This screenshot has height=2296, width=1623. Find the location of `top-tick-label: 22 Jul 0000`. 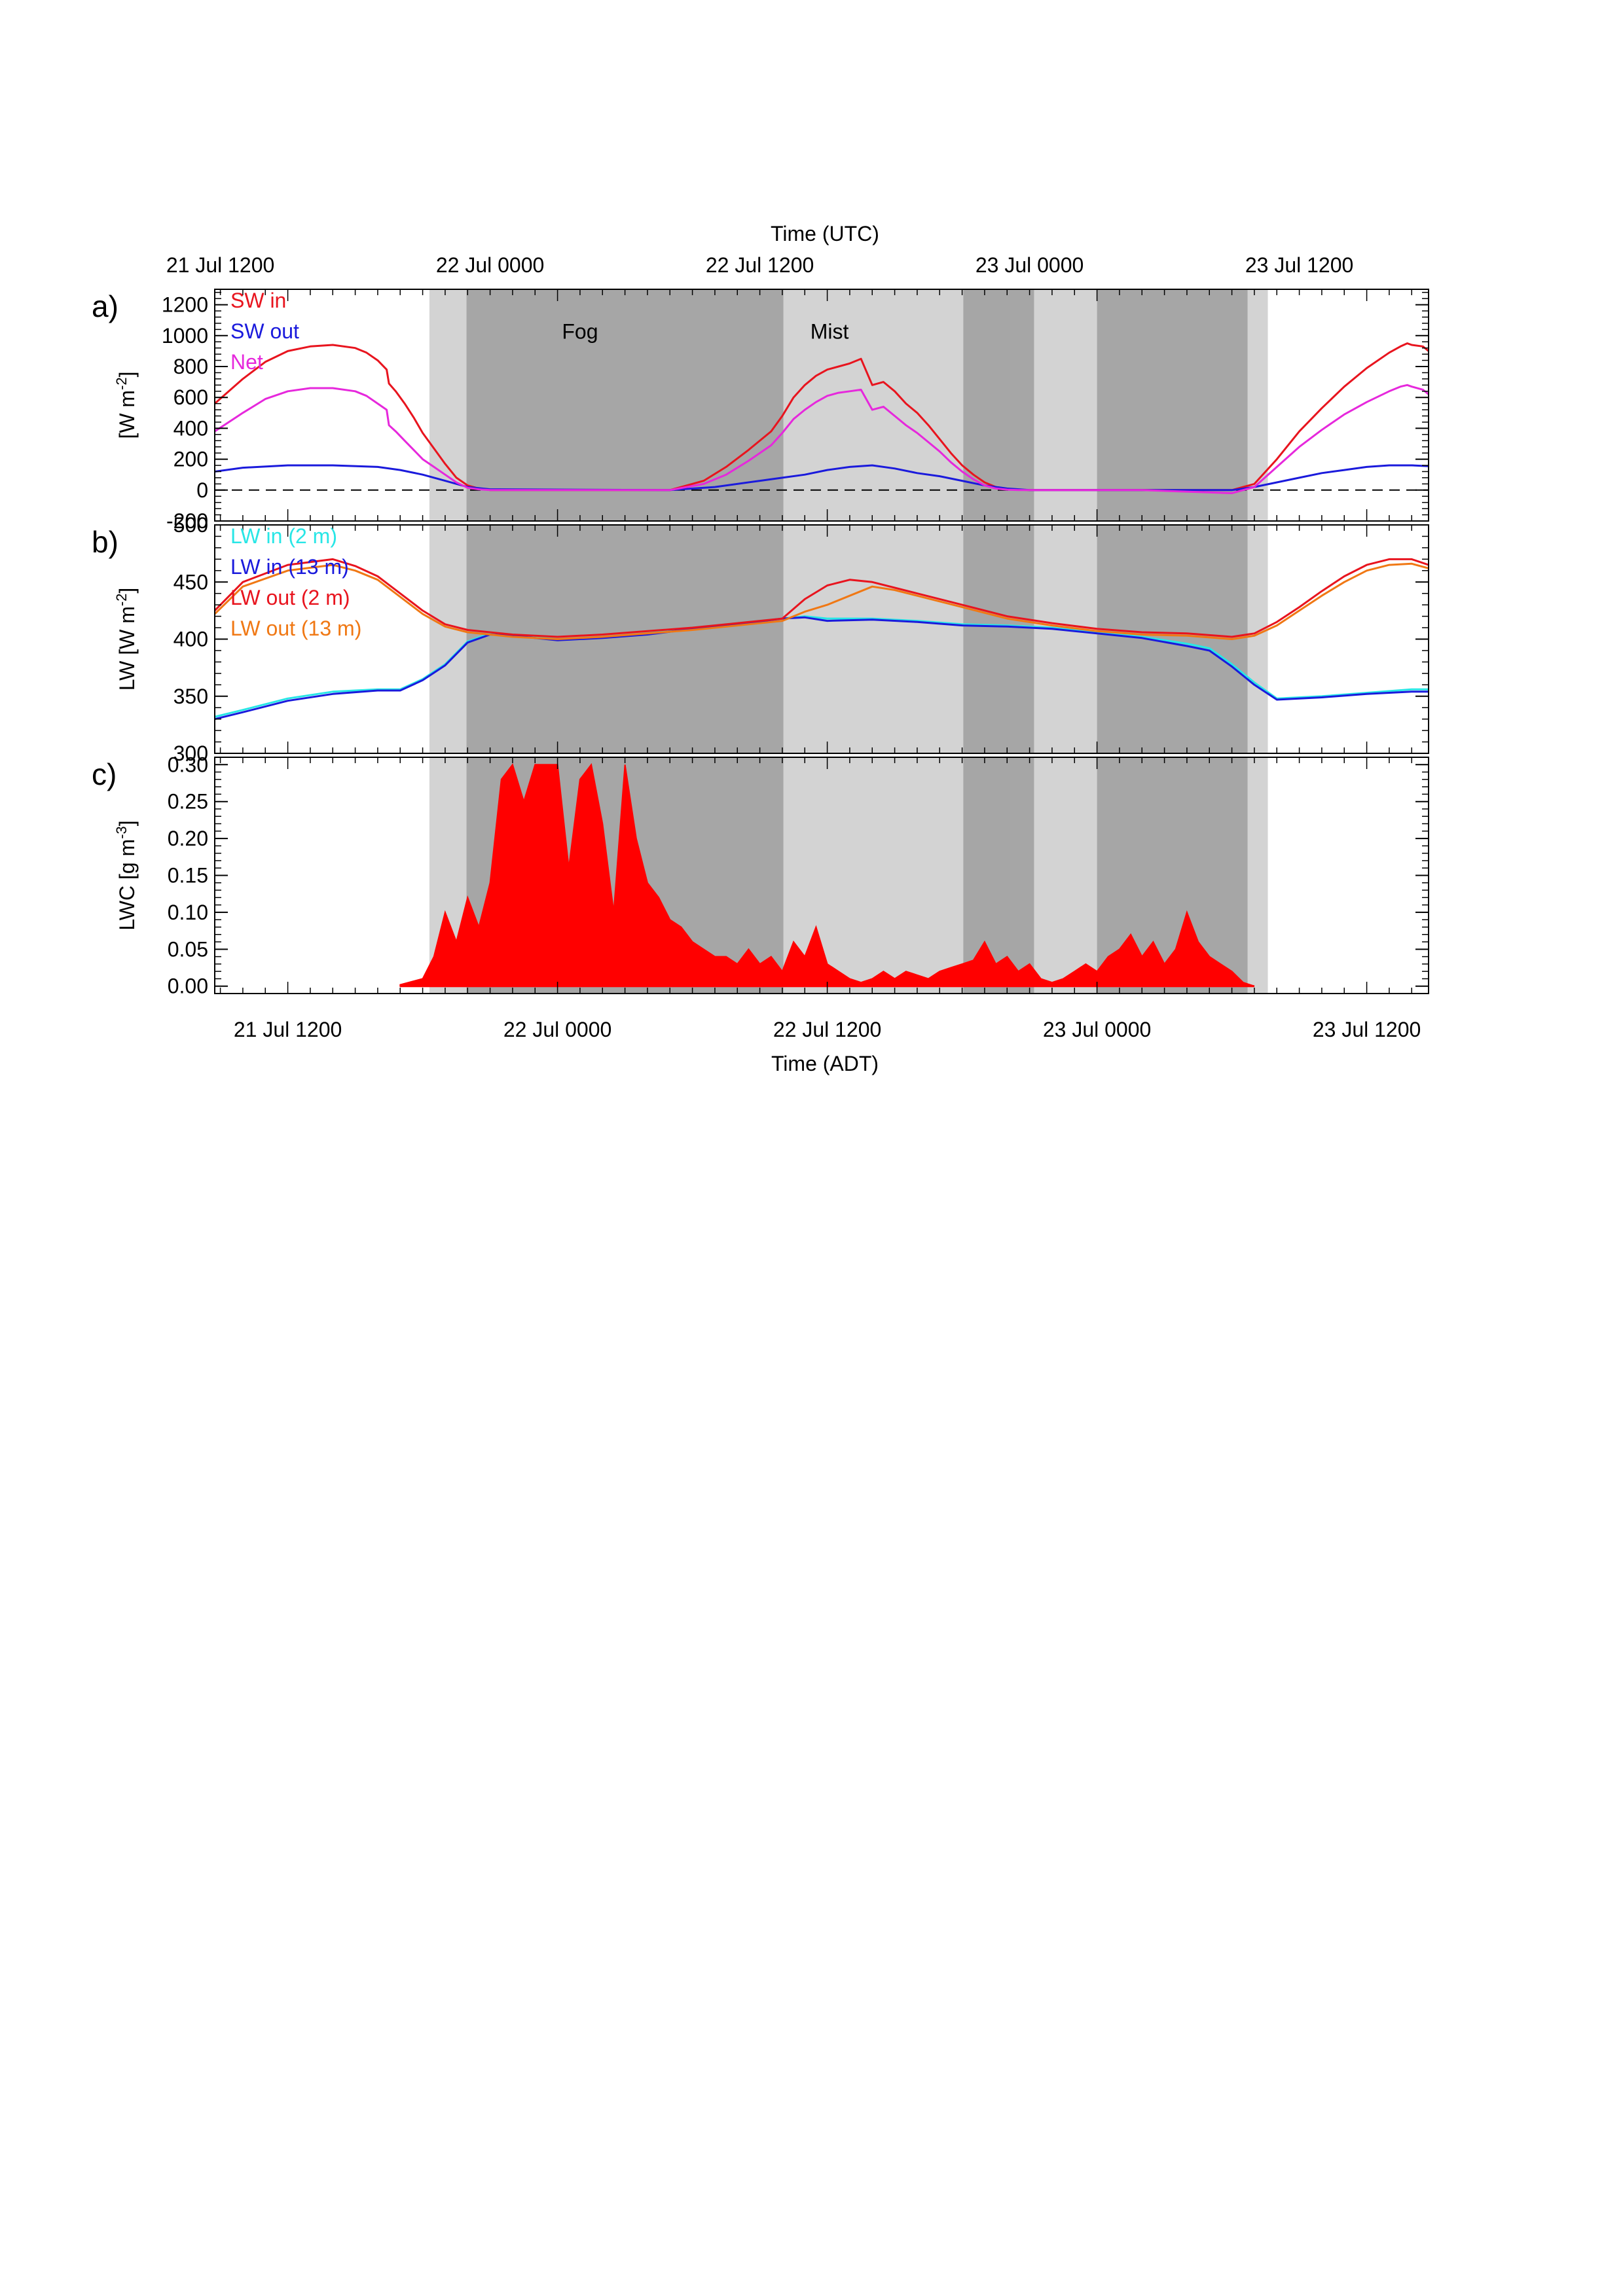

top-tick-label: 22 Jul 0000 is located at coordinates (490, 265).